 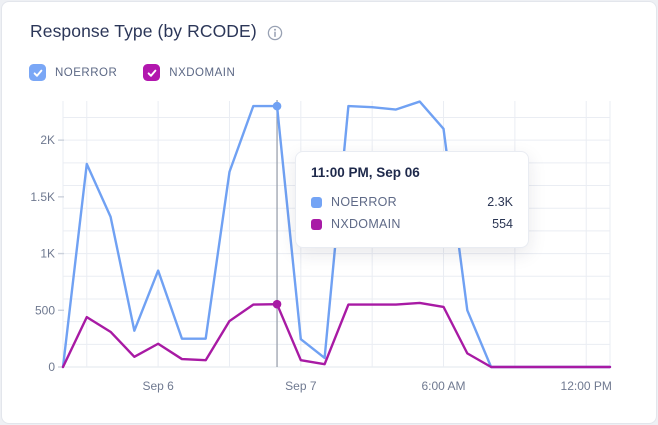 I want to click on tooltip-value-nxdomain: 554, so click(x=502, y=224).